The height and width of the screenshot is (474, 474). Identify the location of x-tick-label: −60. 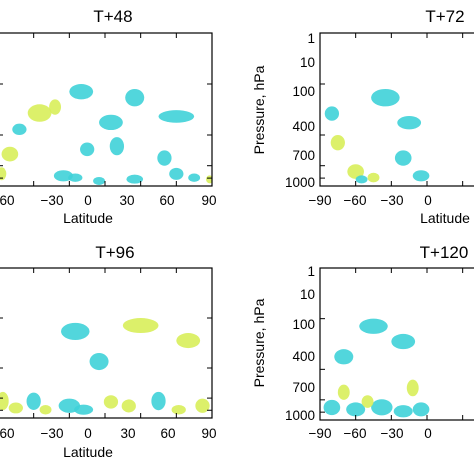
(355, 433).